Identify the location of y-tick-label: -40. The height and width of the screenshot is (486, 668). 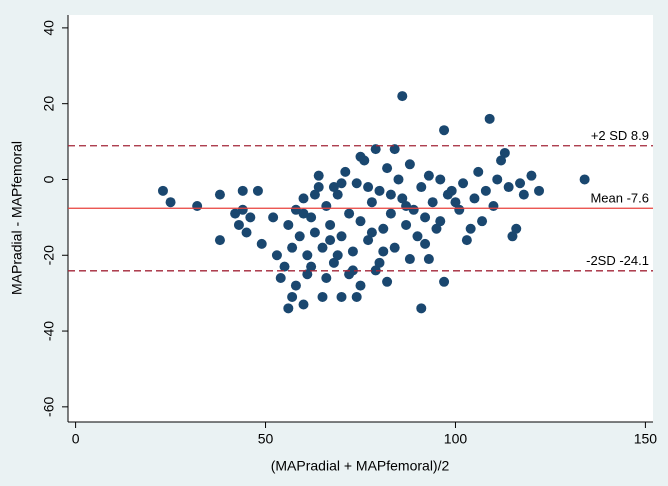
(49, 331).